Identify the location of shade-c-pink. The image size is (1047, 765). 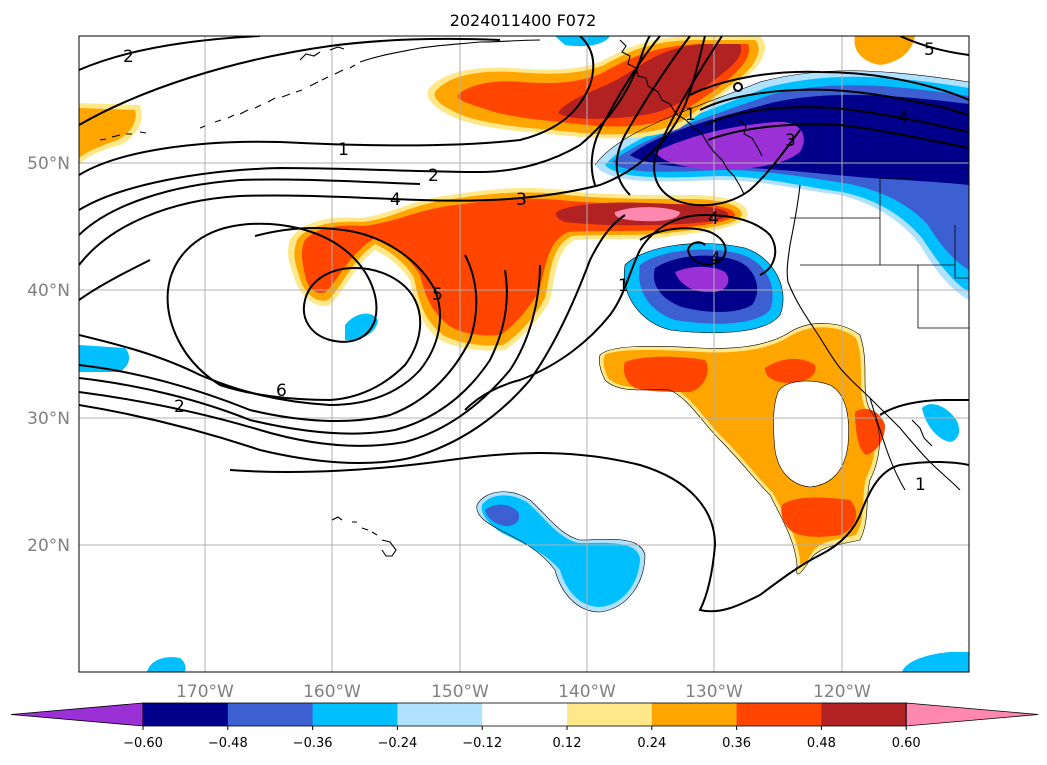
(647, 214).